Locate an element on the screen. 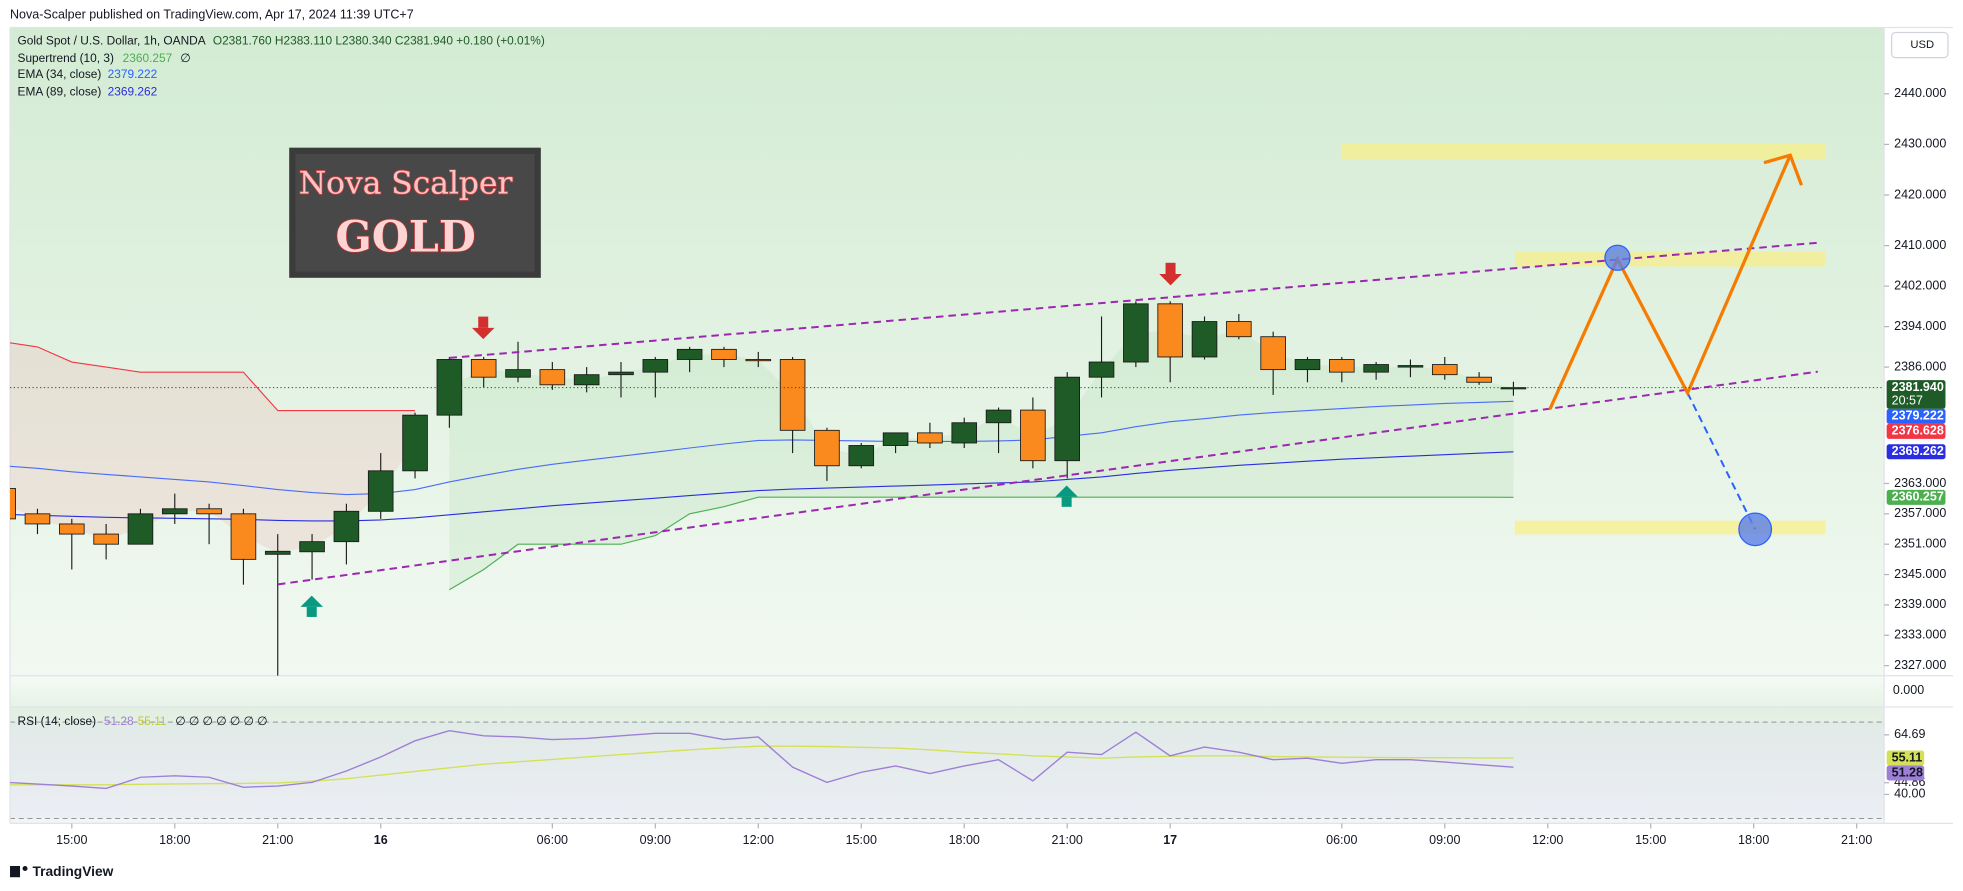  rsi-layer is located at coordinates (762, 759).